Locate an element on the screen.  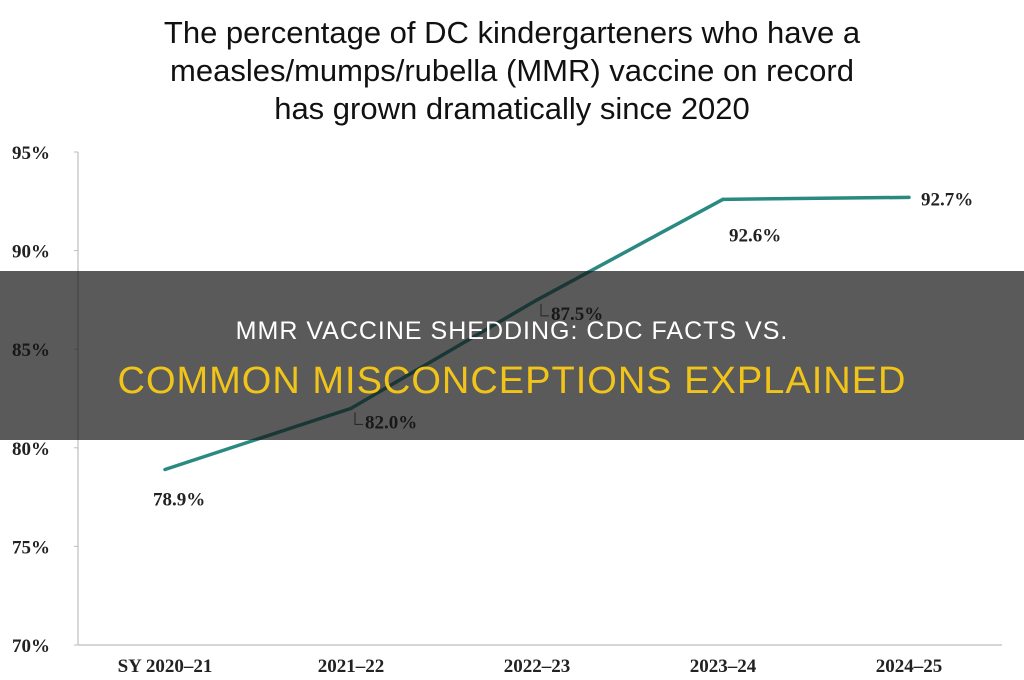
y-tick-label: 90% is located at coordinates (31, 252).